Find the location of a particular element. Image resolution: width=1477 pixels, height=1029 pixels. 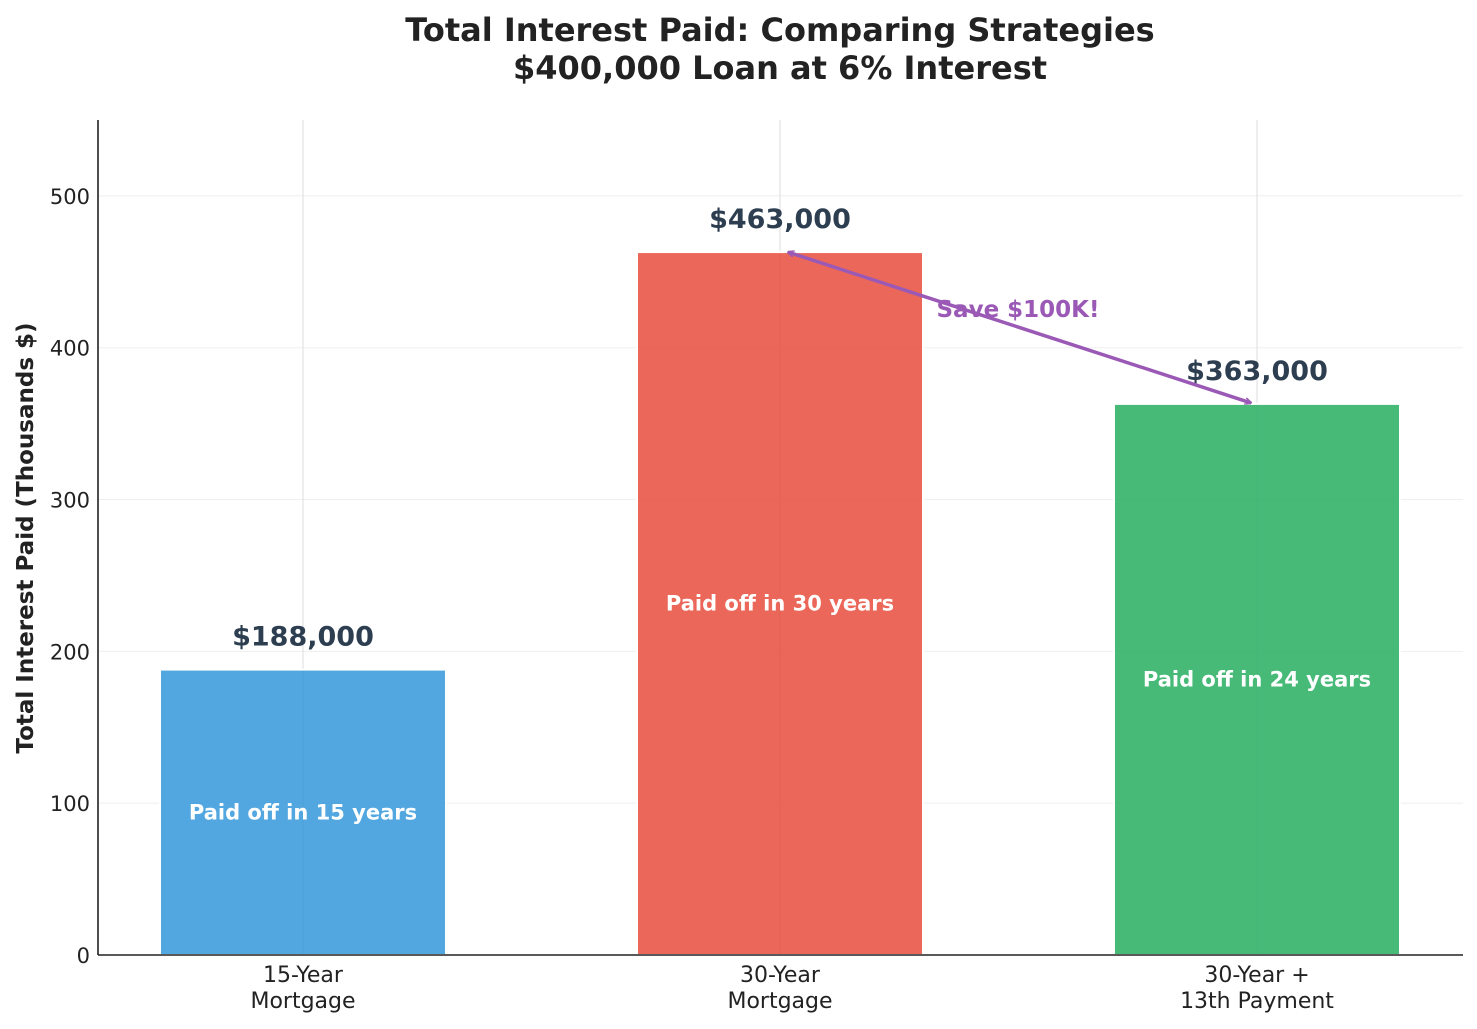

x-tick-label: 13th Payment is located at coordinates (1257, 1001).